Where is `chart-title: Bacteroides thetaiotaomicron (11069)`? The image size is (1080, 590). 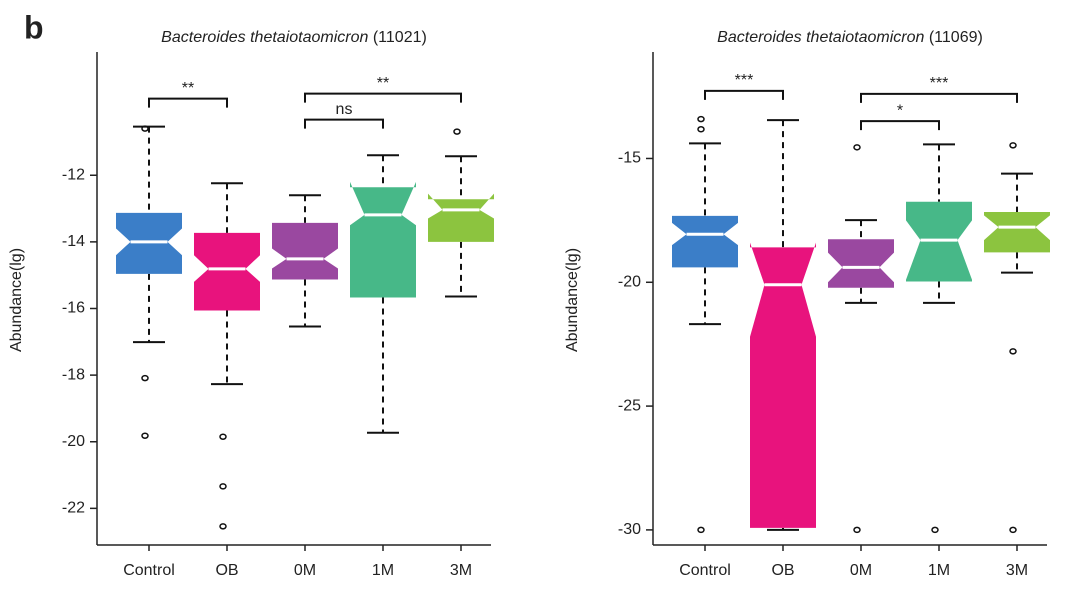 chart-title: Bacteroides thetaiotaomicron (11069) is located at coordinates (850, 37).